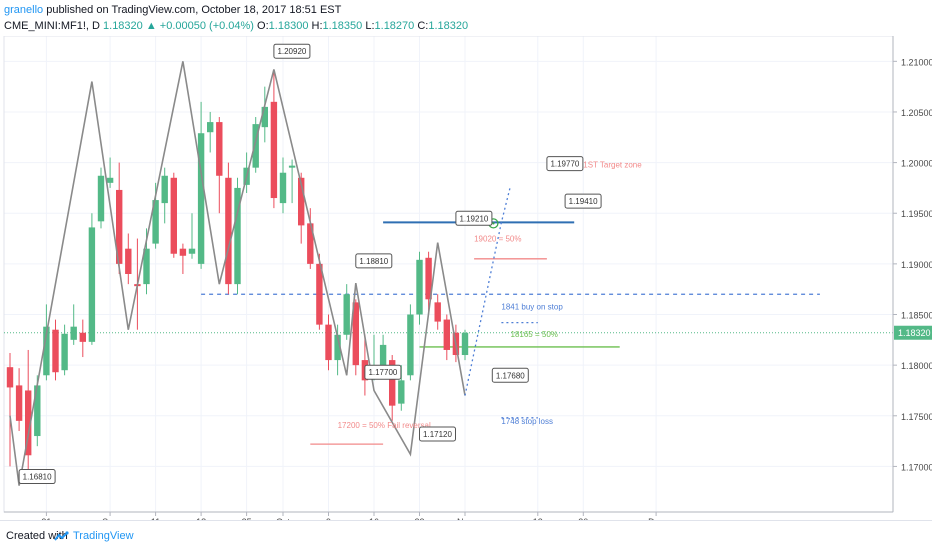 Image resolution: width=932 pixels, height=551 pixels. I want to click on y-tick-label: 1.18000, so click(916, 366).